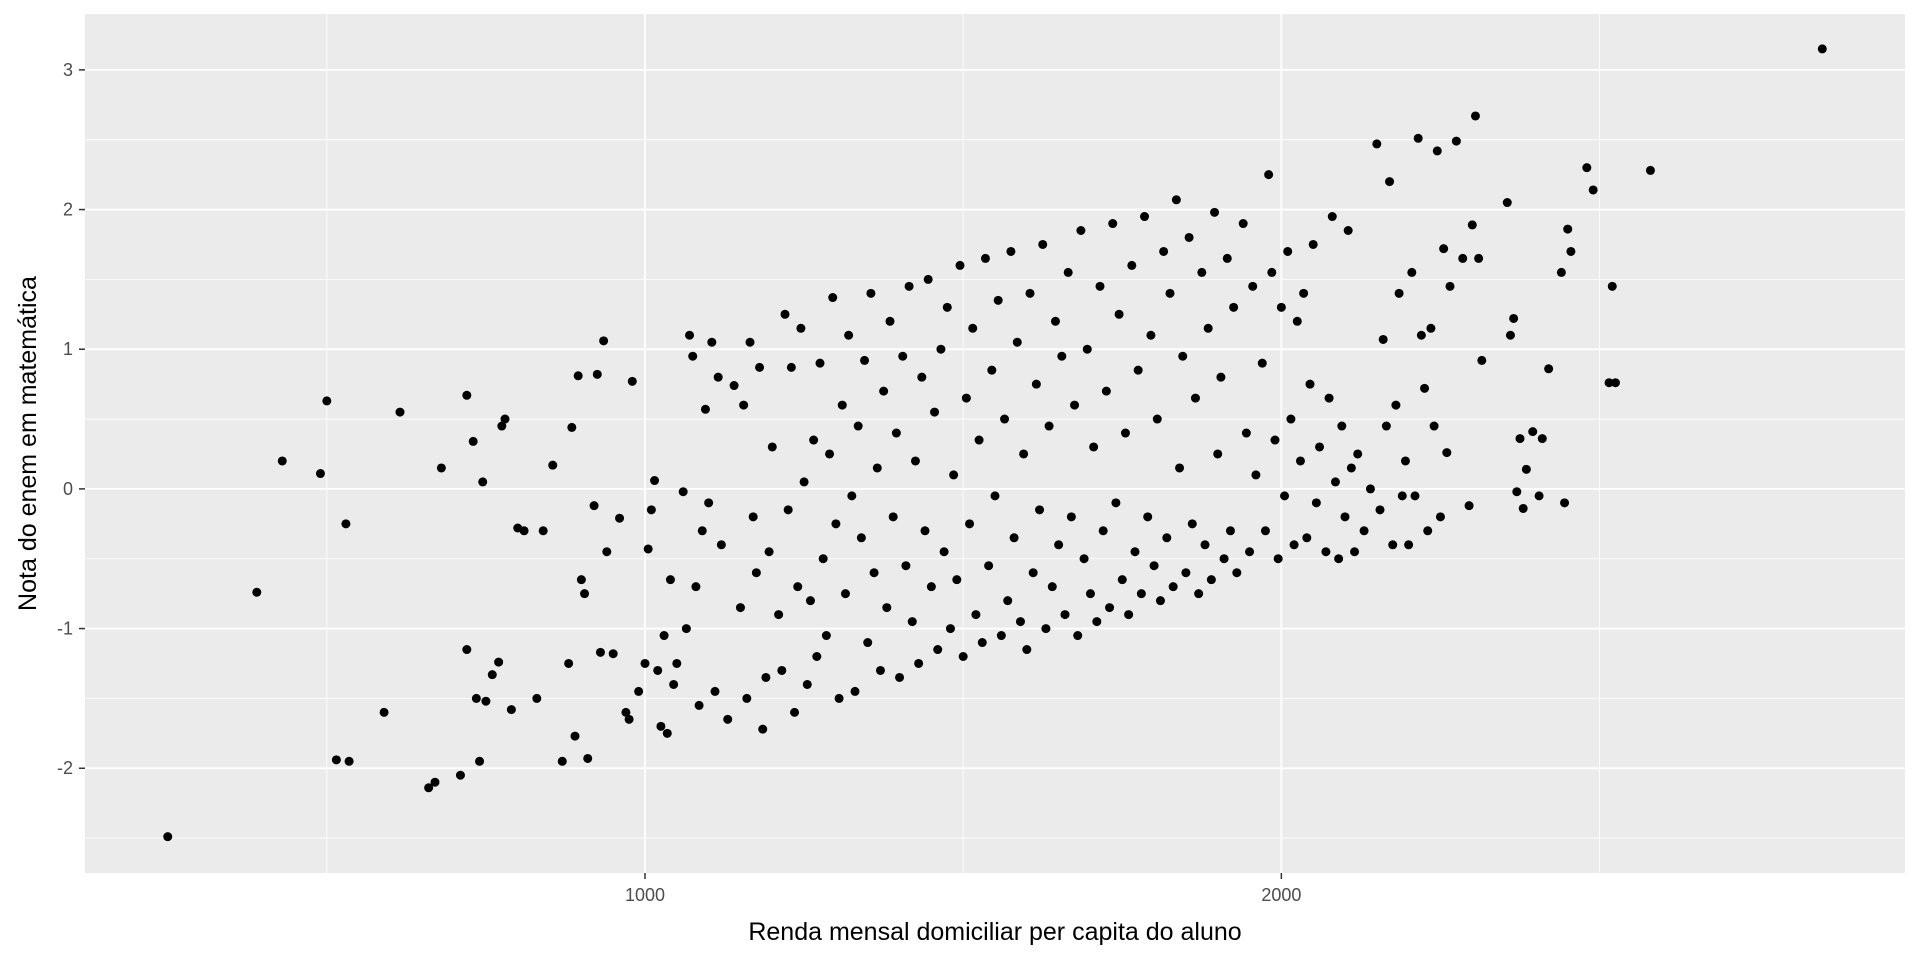  What do you see at coordinates (68, 70) in the screenshot?
I see `y-tick-label: 3` at bounding box center [68, 70].